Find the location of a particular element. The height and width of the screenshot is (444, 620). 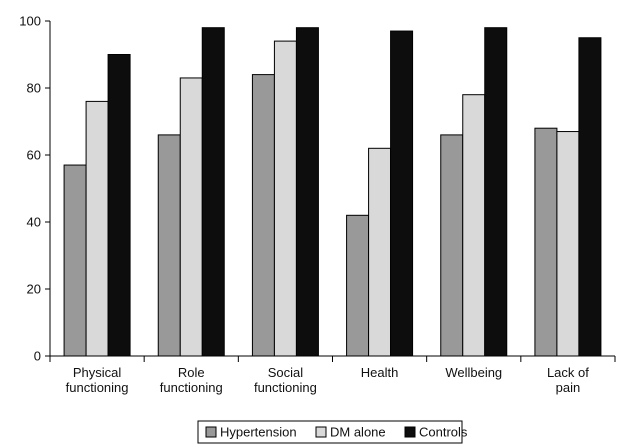

y-axis: 0 20 40 60 80 100 is located at coordinates (35, 189).